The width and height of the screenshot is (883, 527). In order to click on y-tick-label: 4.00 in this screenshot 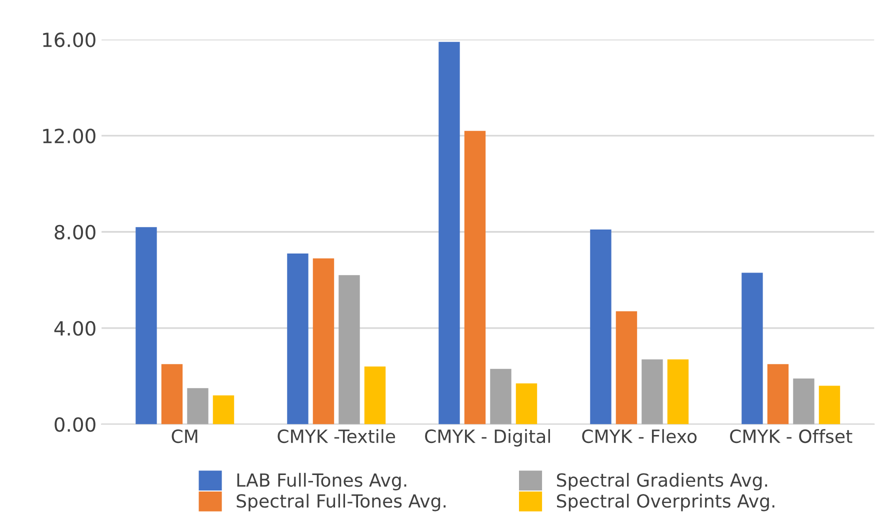, I will do `click(75, 328)`.